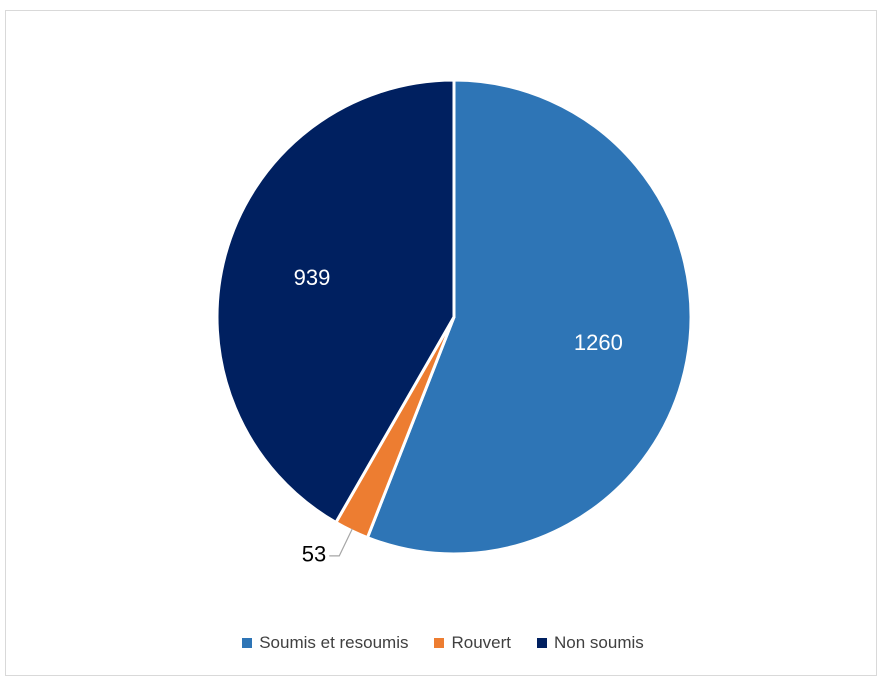  What do you see at coordinates (314, 554) in the screenshot?
I see `data-label-rouvert: 53` at bounding box center [314, 554].